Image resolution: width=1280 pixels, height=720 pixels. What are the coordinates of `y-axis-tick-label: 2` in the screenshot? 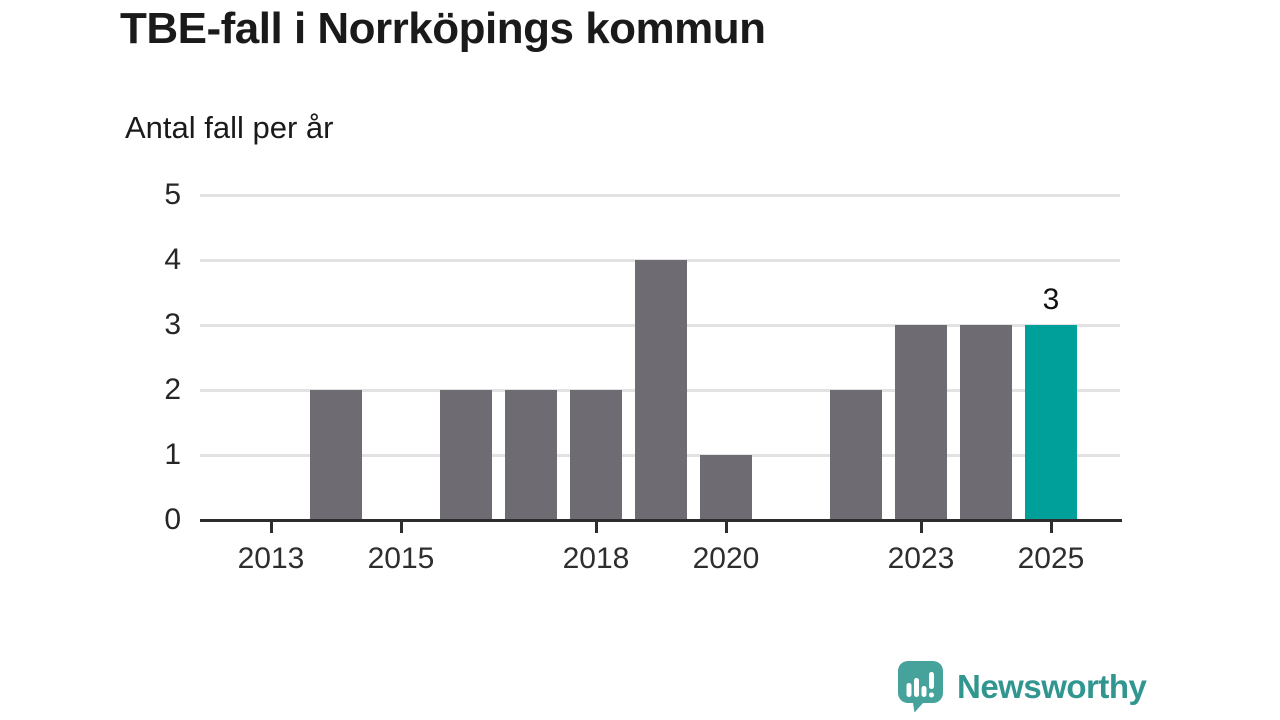 It's located at (172, 389).